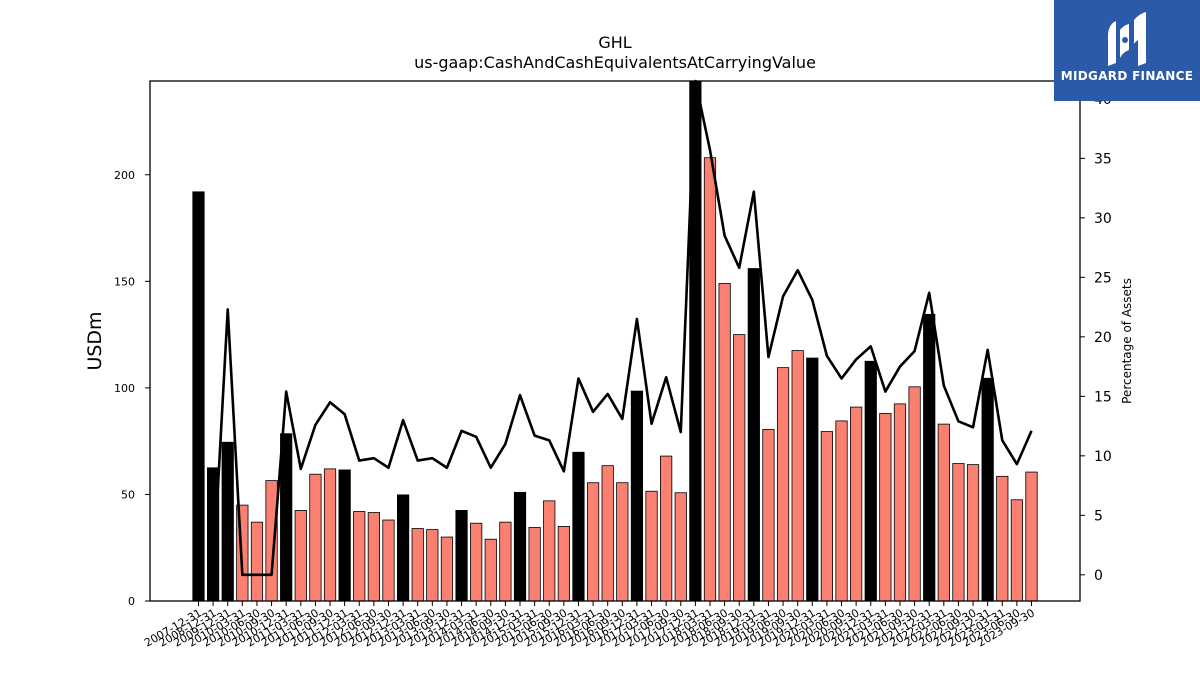  Describe the element at coordinates (614, 42) in the screenshot. I see `chart-title: GHL` at that location.